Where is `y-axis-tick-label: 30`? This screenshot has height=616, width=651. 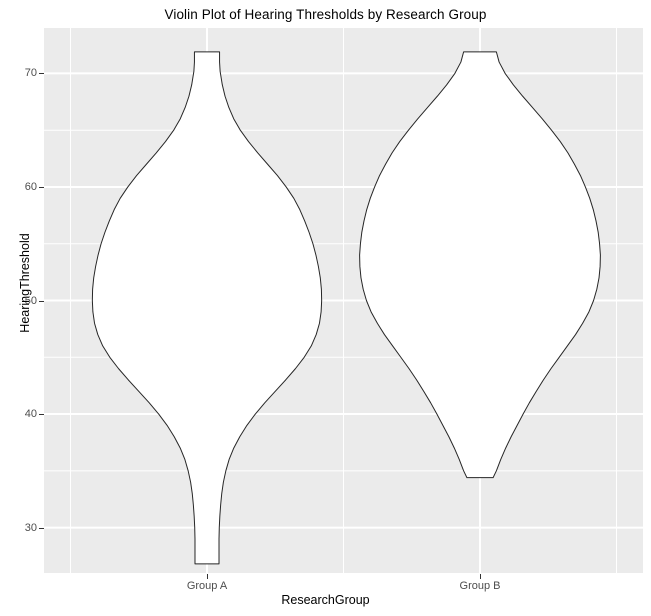 y-axis-tick-label: 30 is located at coordinates (30, 527).